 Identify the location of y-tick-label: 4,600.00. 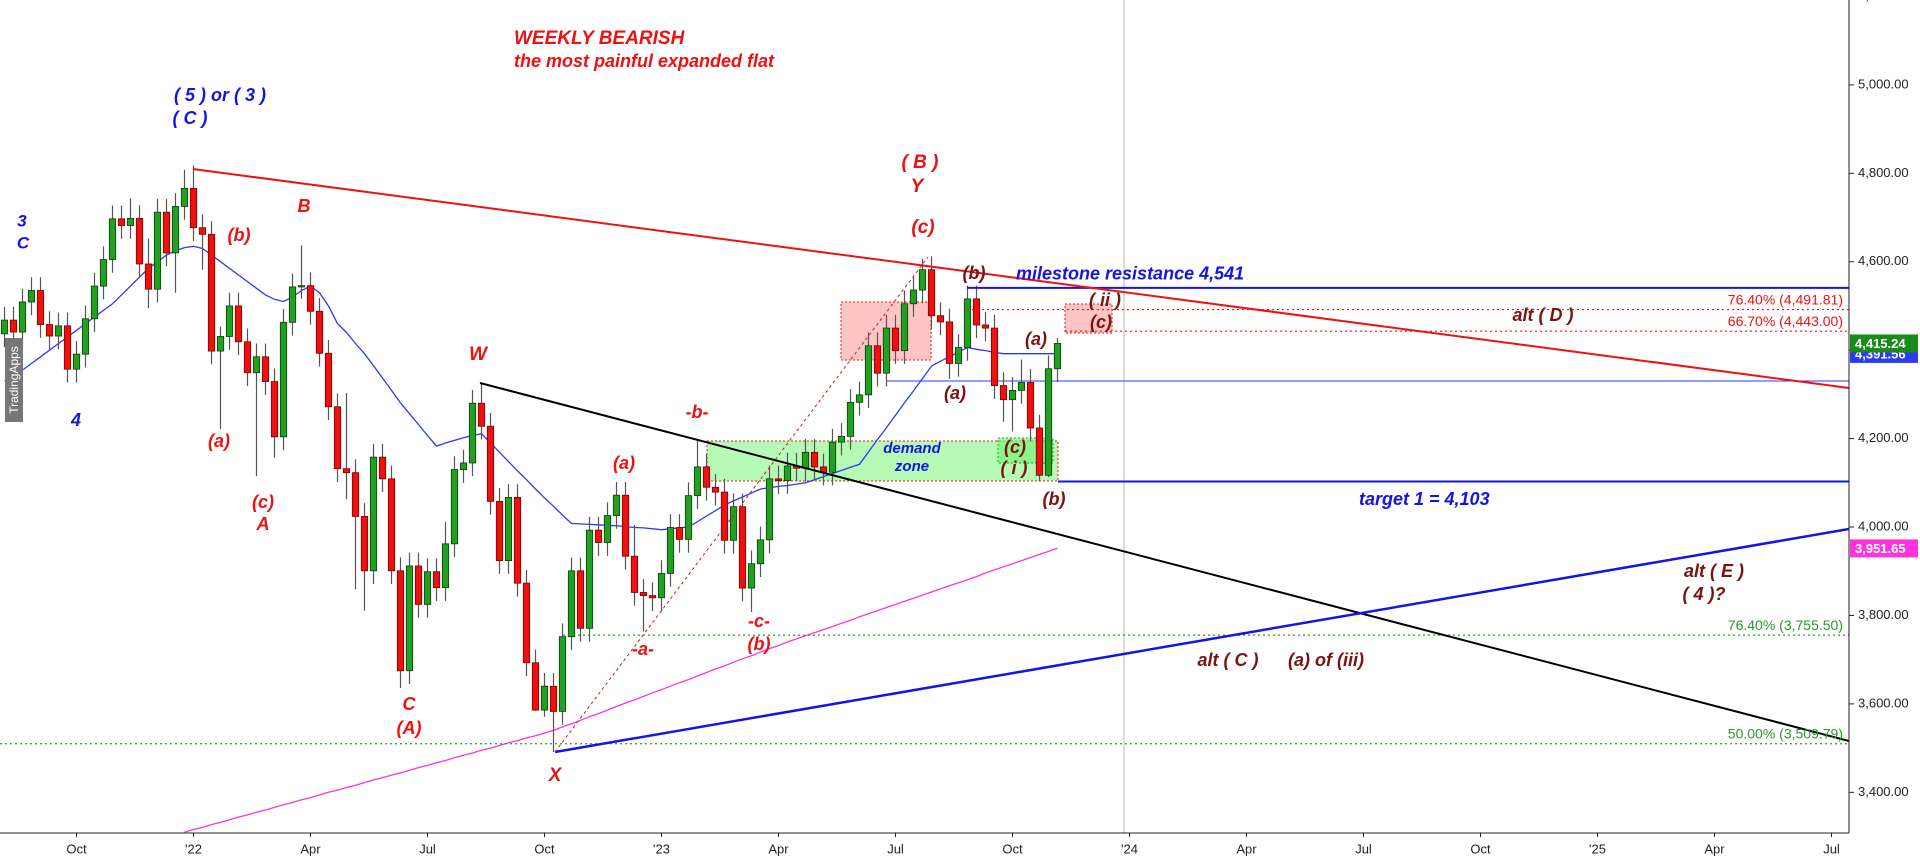
(1883, 260).